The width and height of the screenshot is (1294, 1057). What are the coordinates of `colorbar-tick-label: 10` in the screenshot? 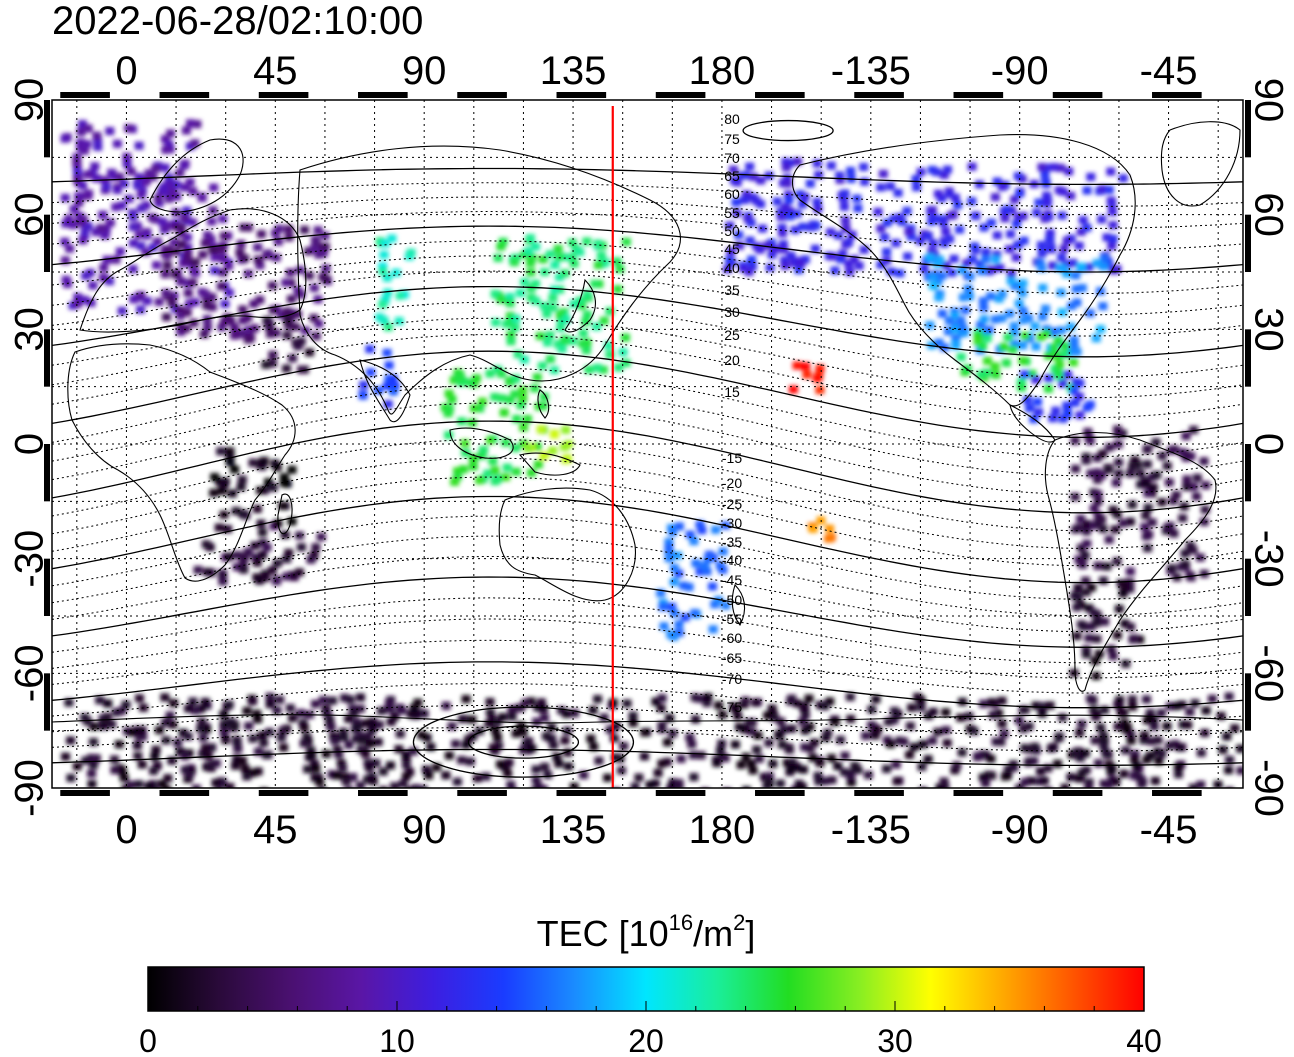 It's located at (397, 1040).